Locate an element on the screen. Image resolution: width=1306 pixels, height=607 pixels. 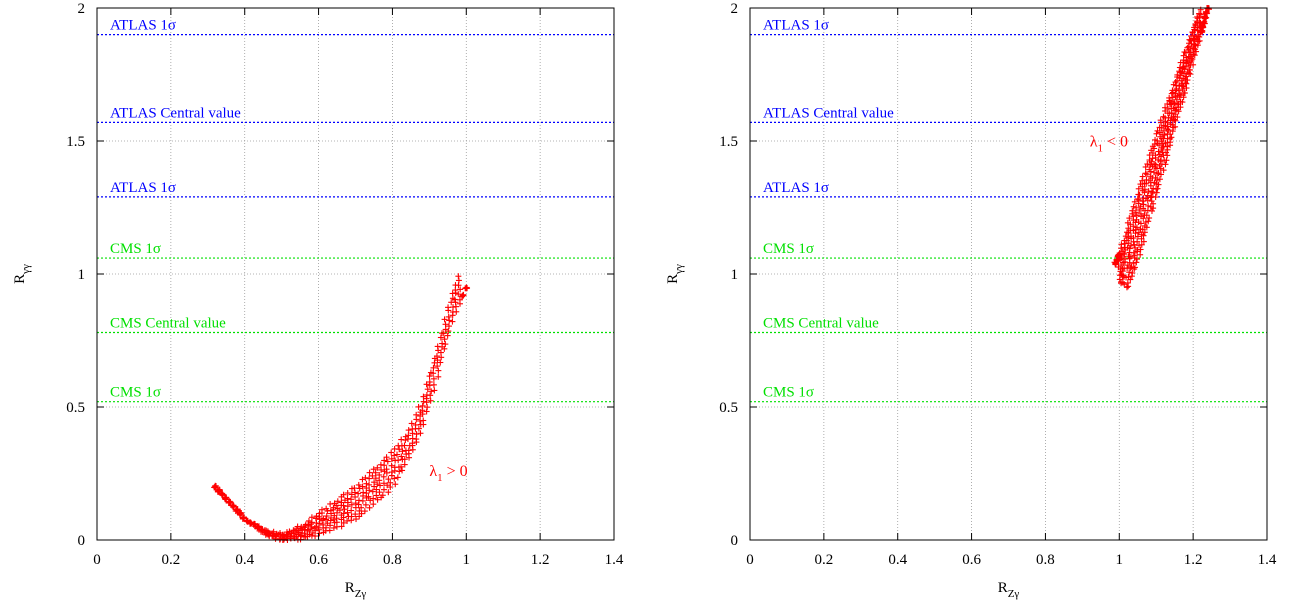
annotation-label: λ1 < 0 is located at coordinates (1109, 143).